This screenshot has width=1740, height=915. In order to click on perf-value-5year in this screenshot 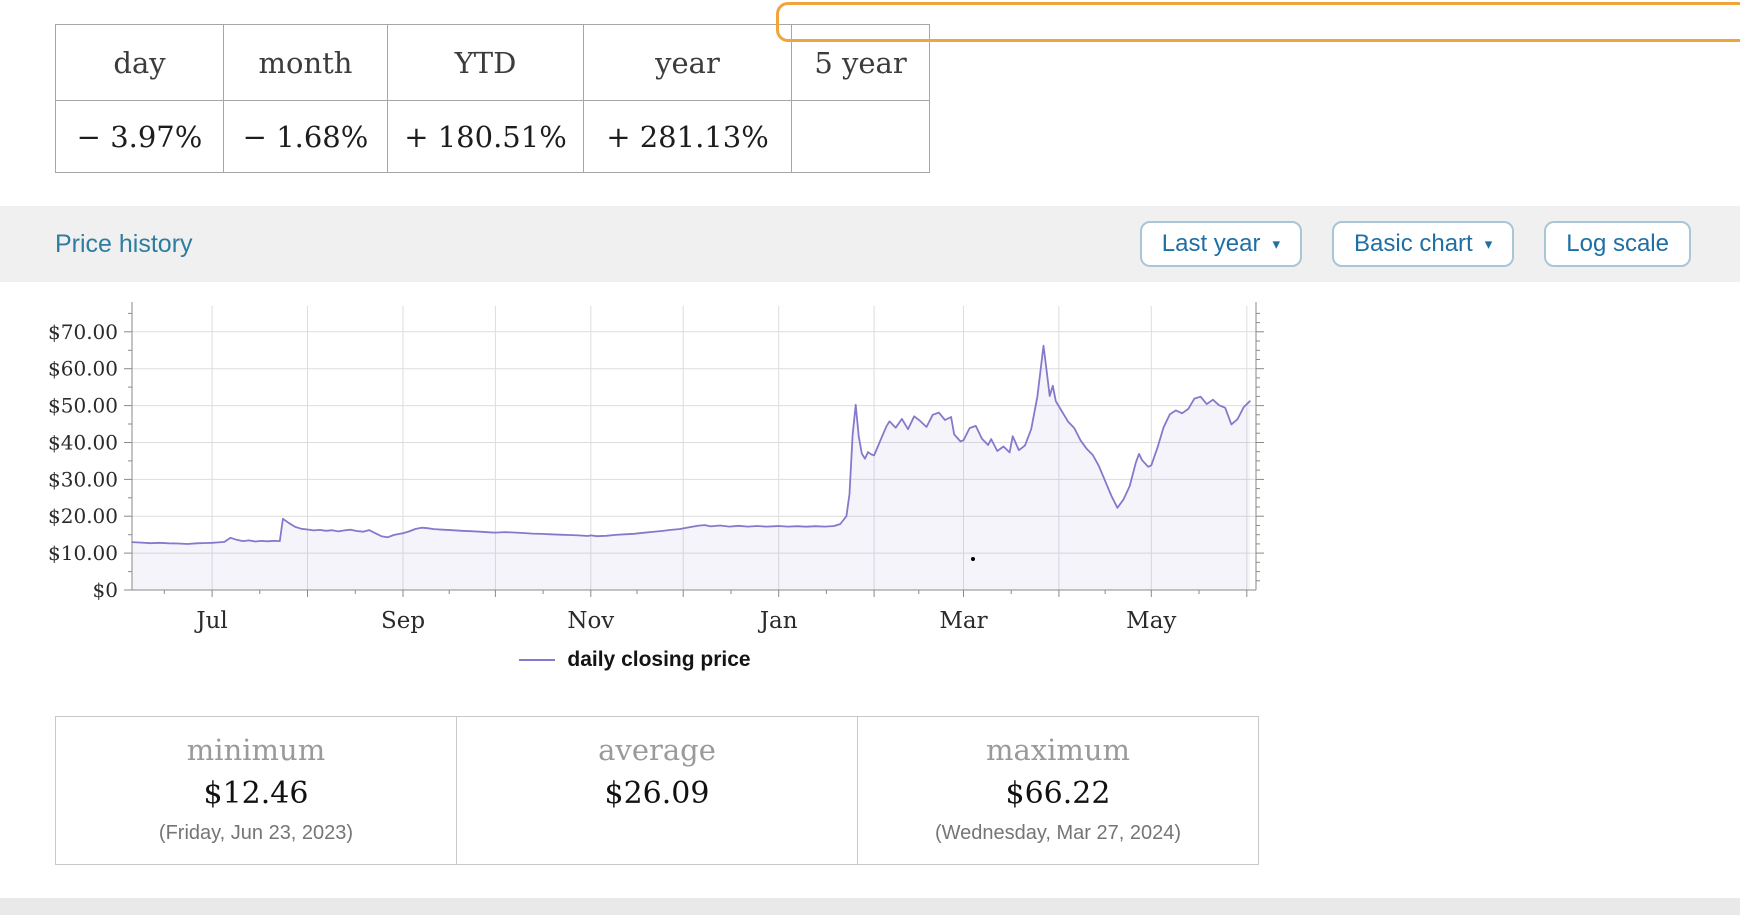, I will do `click(860, 136)`.